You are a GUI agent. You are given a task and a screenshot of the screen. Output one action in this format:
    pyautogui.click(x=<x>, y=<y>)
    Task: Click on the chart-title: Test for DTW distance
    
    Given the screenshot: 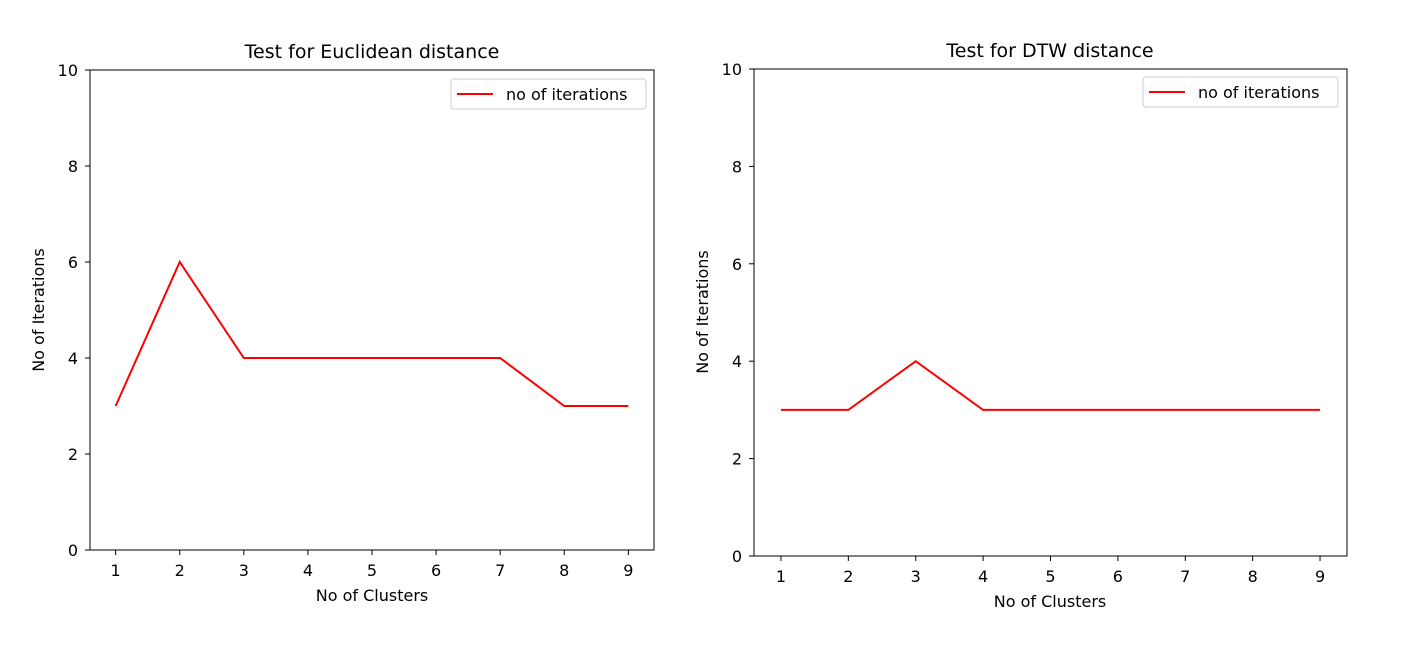 What is the action you would take?
    pyautogui.click(x=1049, y=51)
    